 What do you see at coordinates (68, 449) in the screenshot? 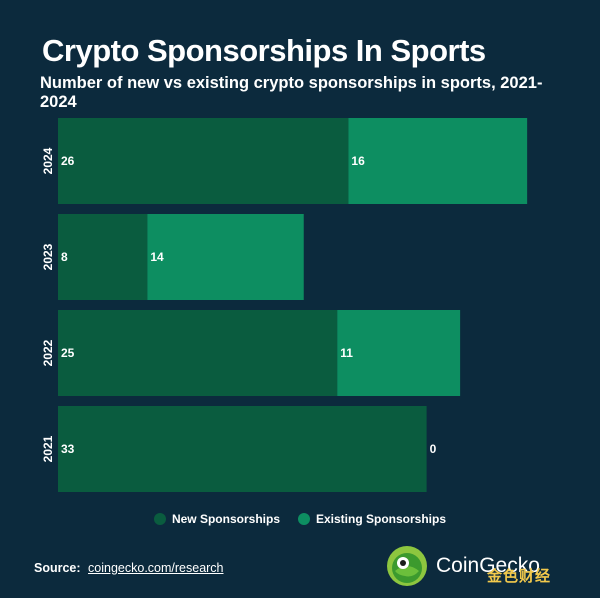
I see `data-label-new-2021: 33` at bounding box center [68, 449].